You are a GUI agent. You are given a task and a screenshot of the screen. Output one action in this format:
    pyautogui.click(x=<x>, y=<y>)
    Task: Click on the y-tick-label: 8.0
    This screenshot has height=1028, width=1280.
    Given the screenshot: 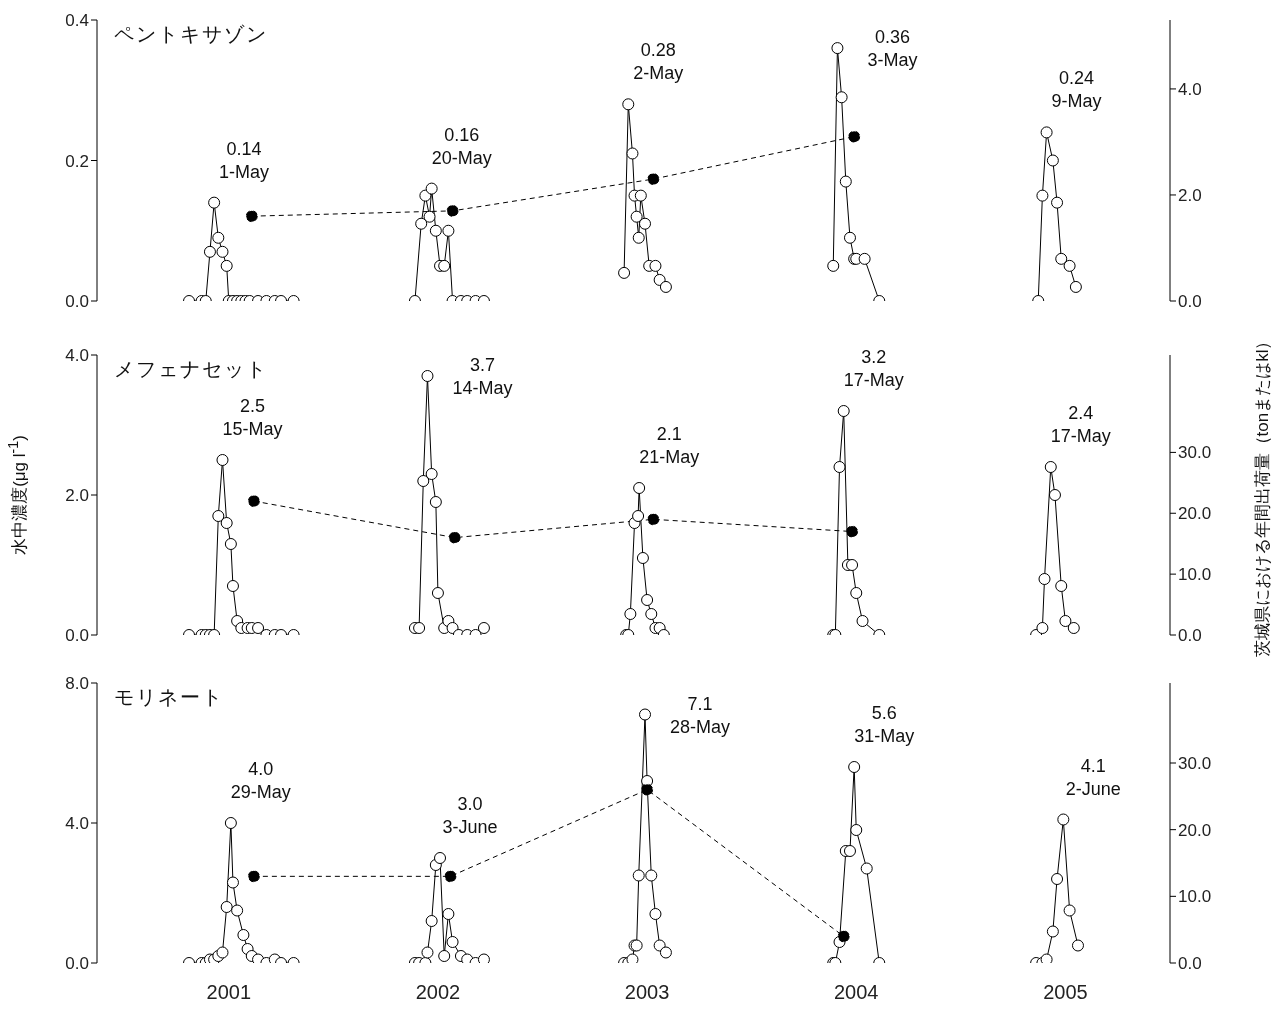 What is the action you would take?
    pyautogui.click(x=77, y=684)
    